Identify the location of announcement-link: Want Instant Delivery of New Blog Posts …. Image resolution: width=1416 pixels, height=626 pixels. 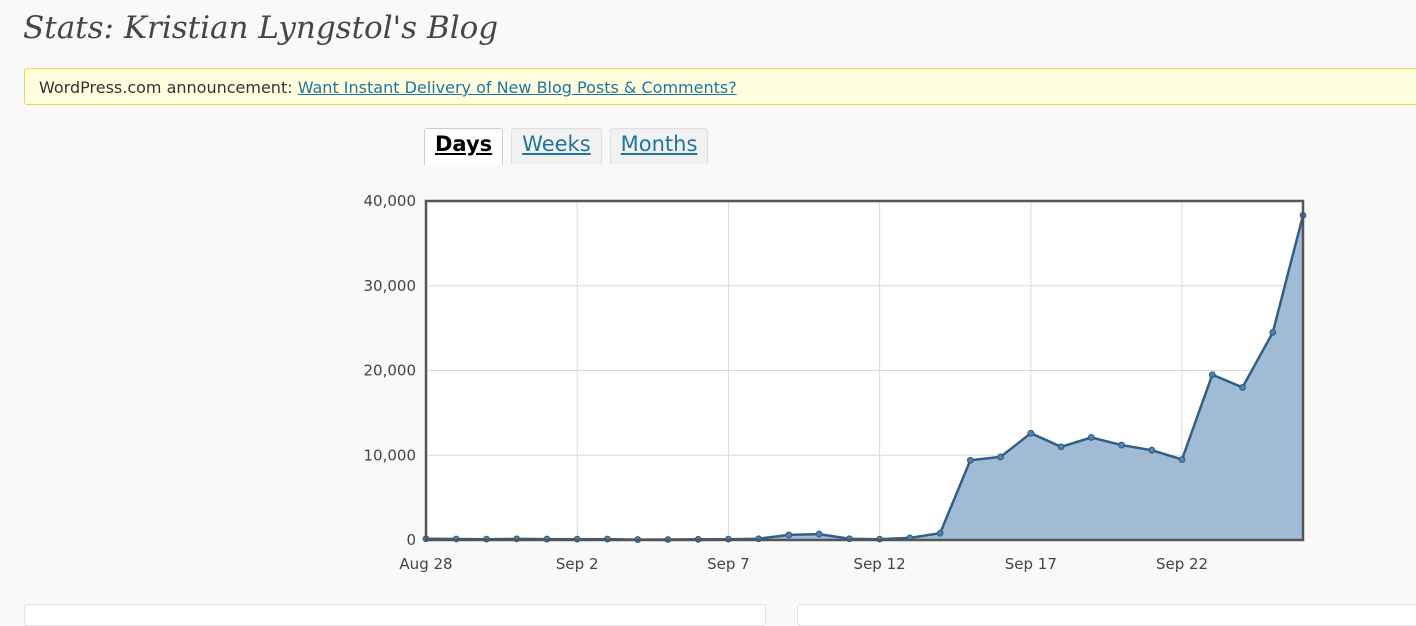
(517, 87).